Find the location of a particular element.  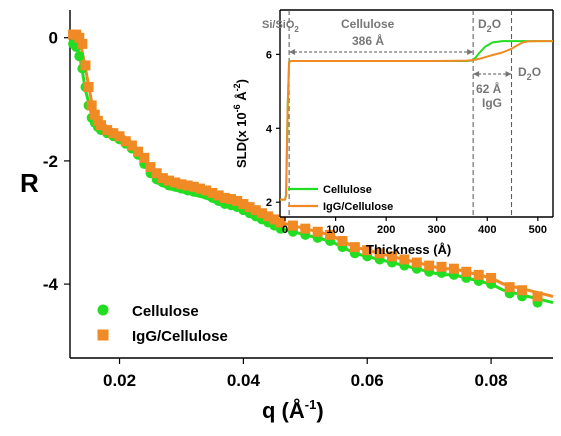

inset-x-tick-label: 100 is located at coordinates (335, 230).